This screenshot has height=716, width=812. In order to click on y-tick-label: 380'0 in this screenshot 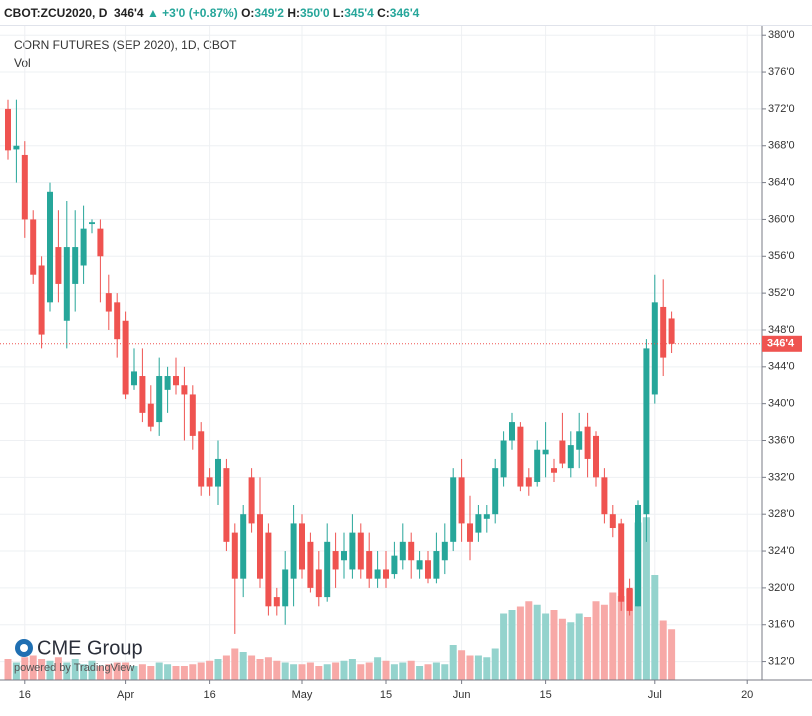, I will do `click(781, 35)`.